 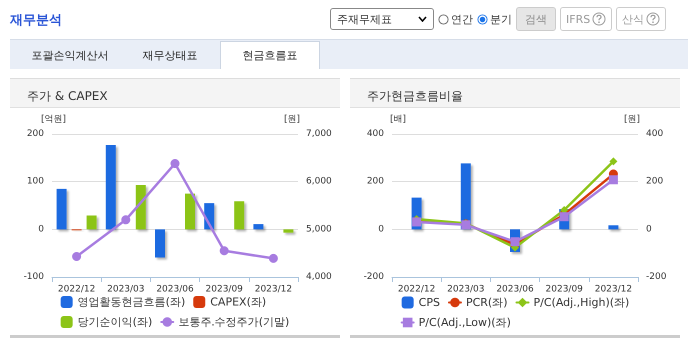 I want to click on text: 재무분석, so click(x=36, y=20).